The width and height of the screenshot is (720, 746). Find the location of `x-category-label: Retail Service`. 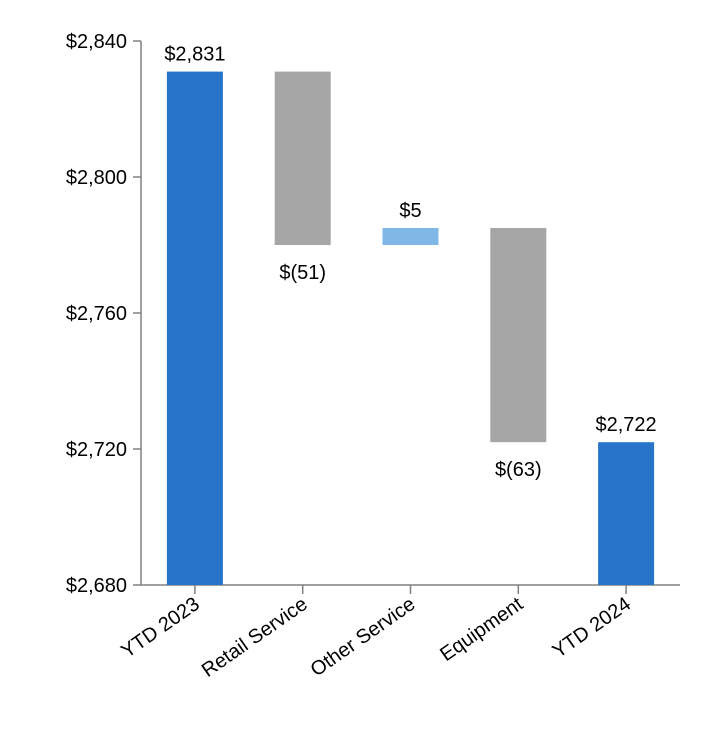

x-category-label: Retail Service is located at coordinates (255, 637).